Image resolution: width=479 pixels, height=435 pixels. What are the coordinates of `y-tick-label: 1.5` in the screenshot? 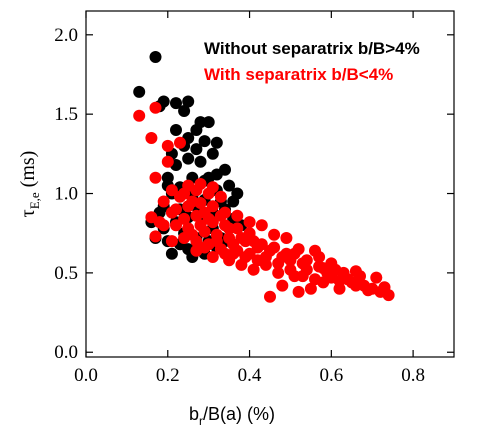 It's located at (66, 114).